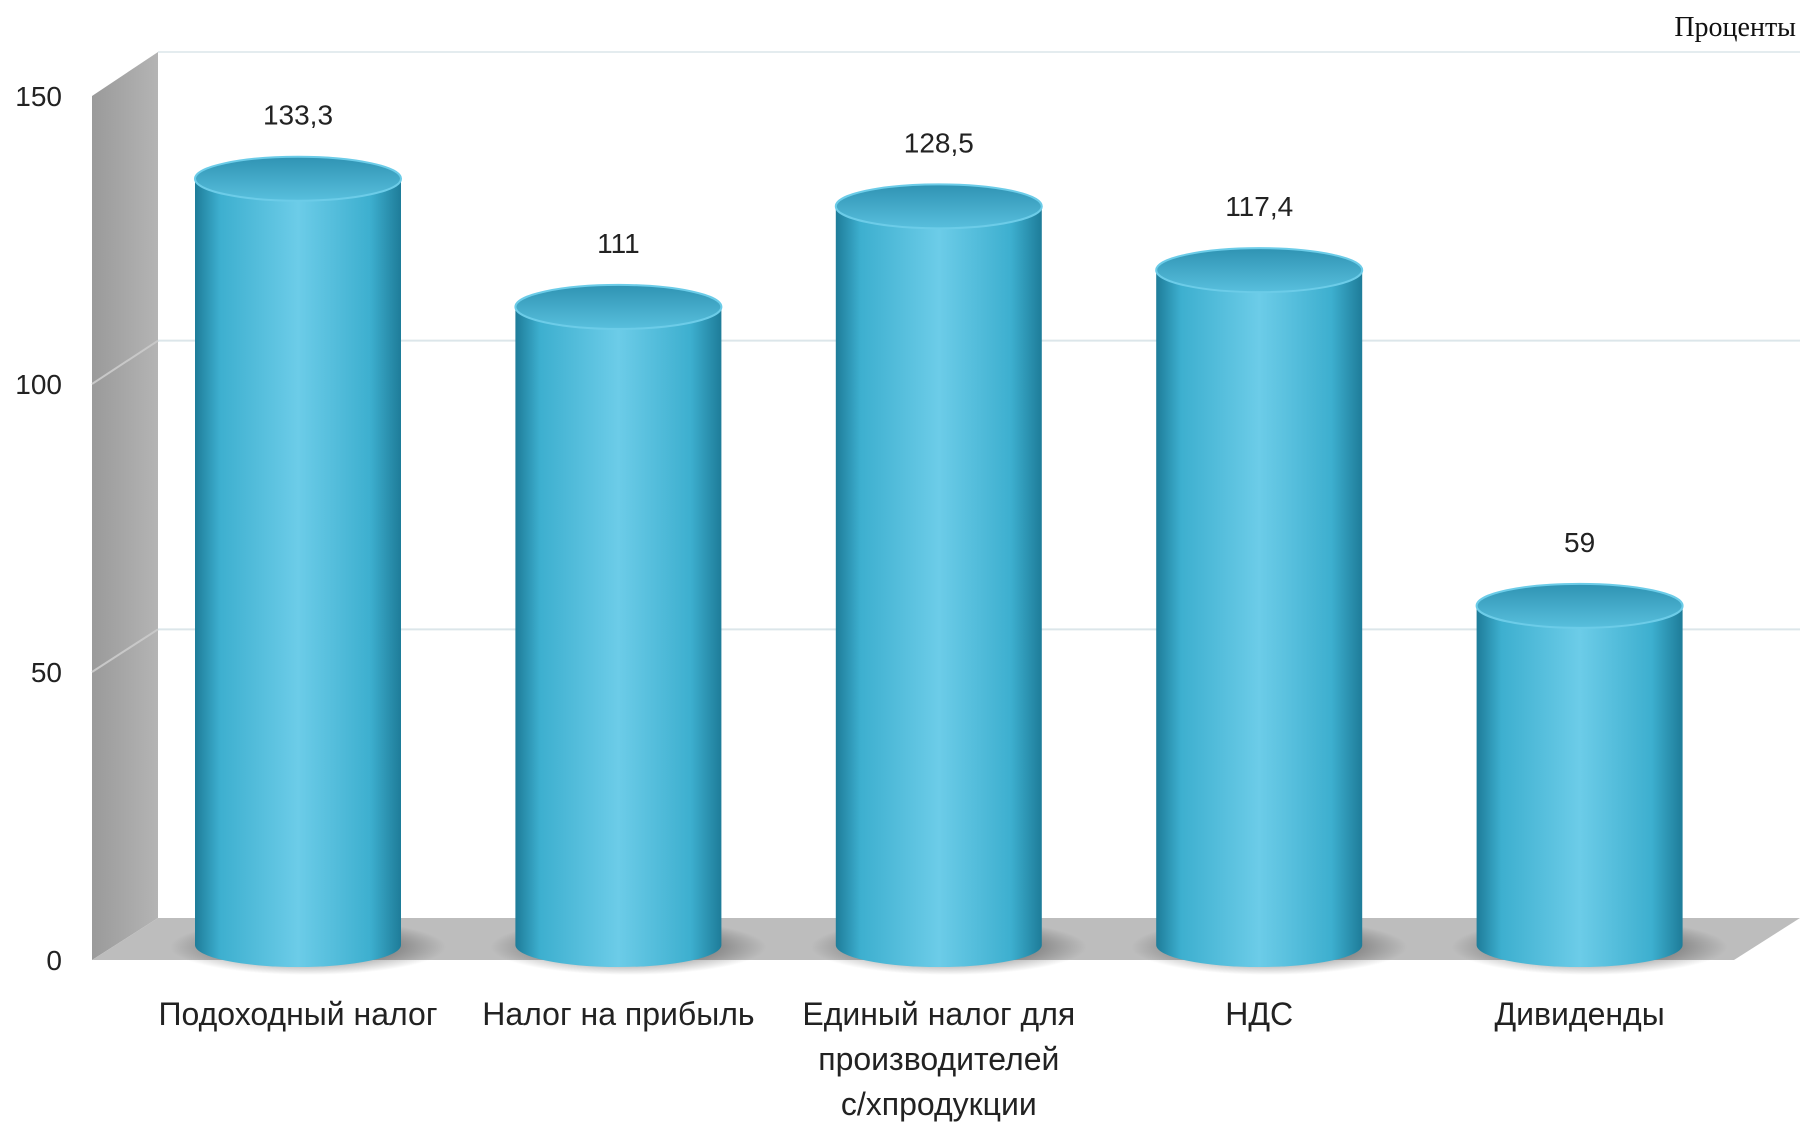 This screenshot has height=1123, width=1802. I want to click on y-tick-label: 50, so click(46, 672).